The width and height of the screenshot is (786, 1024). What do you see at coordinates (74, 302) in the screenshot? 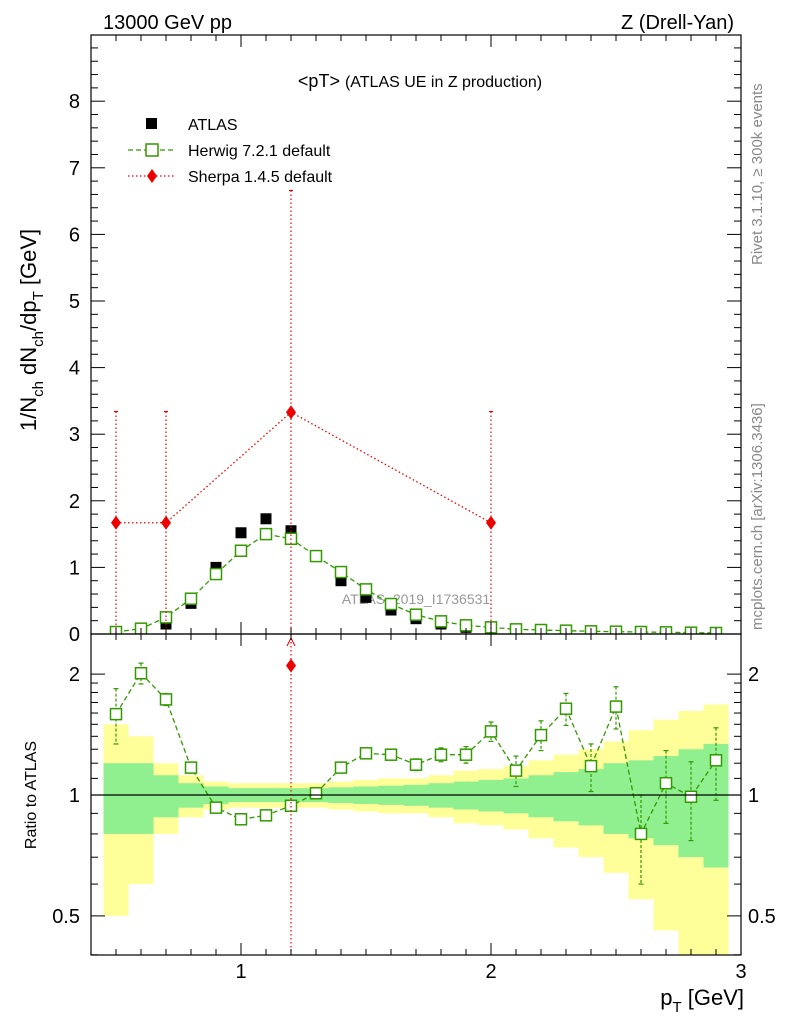
I see `y-tick-label: 5` at bounding box center [74, 302].